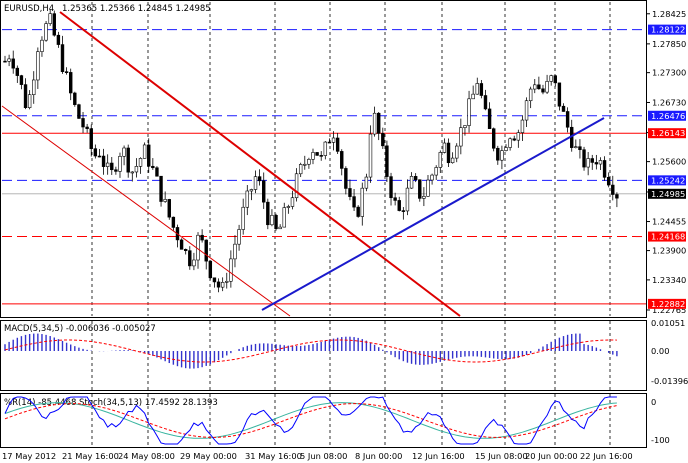 The width and height of the screenshot is (688, 463). Describe the element at coordinates (669, 14) in the screenshot. I see `price-tick-label: 1.28425` at that location.